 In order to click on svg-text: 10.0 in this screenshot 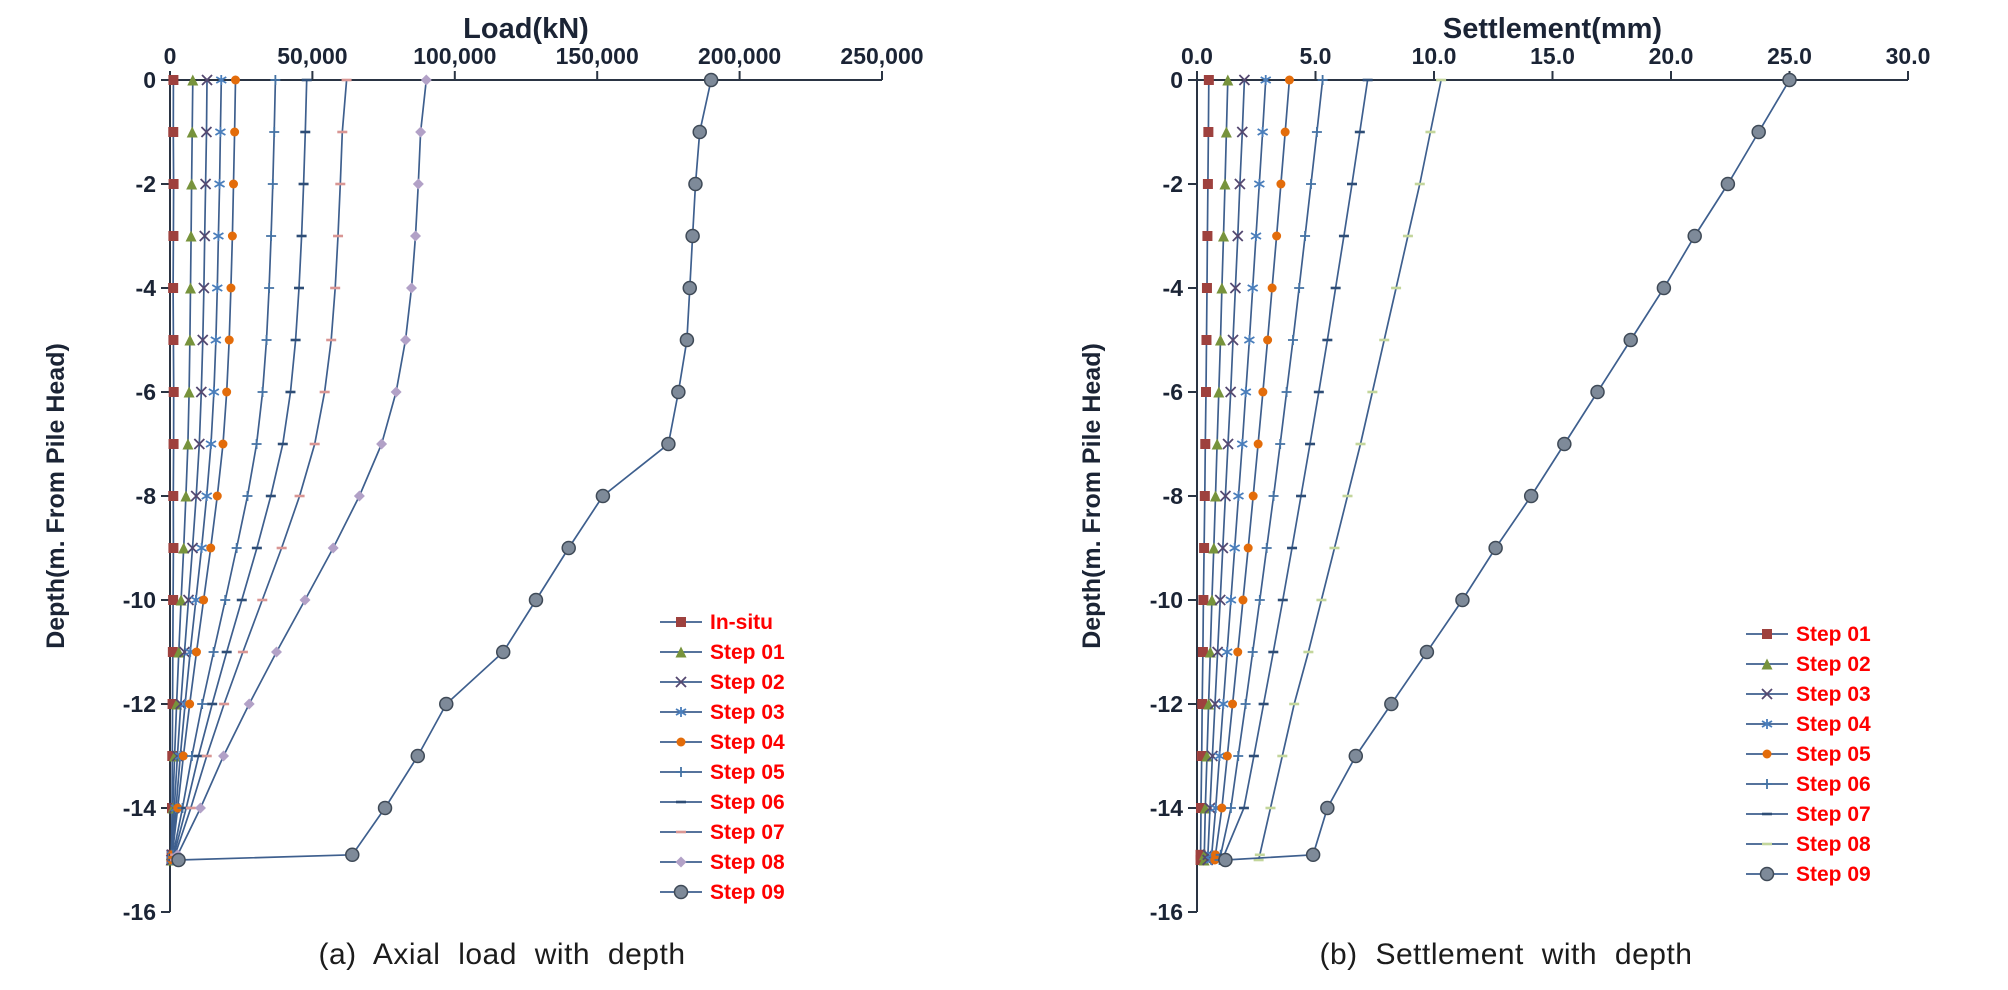, I will do `click(1434, 56)`.